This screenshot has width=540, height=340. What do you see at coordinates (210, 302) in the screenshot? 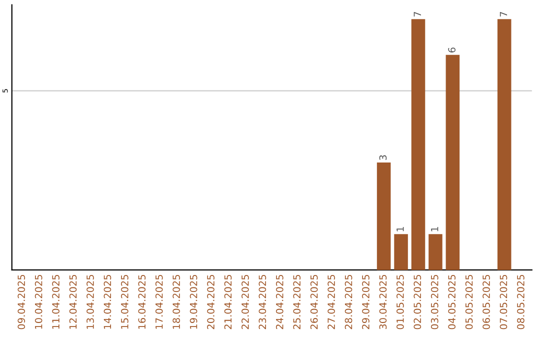
I see `x-tick-label: 20.04.2025` at bounding box center [210, 302].